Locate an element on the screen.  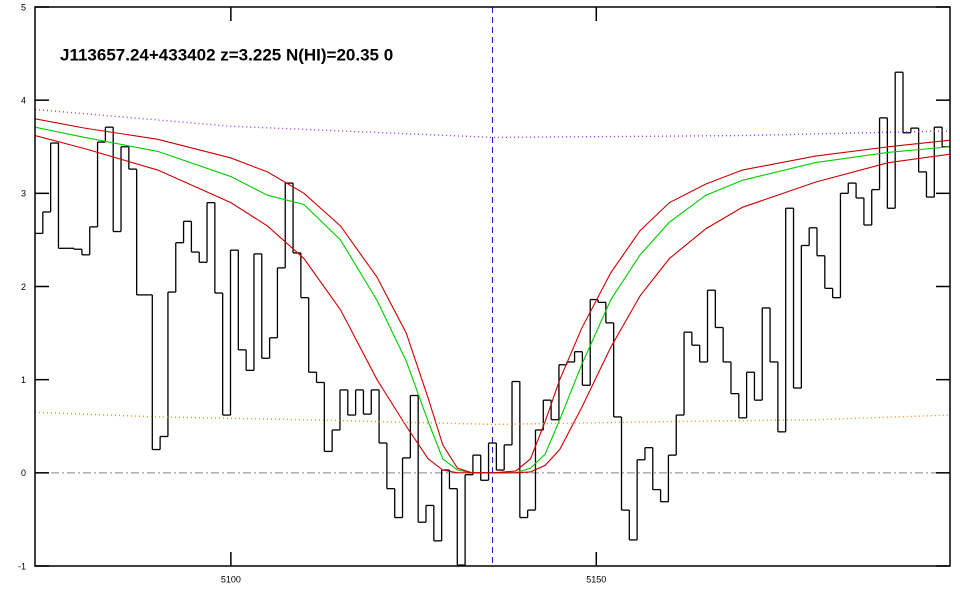
y-tick-label: 0 is located at coordinates (23, 473).